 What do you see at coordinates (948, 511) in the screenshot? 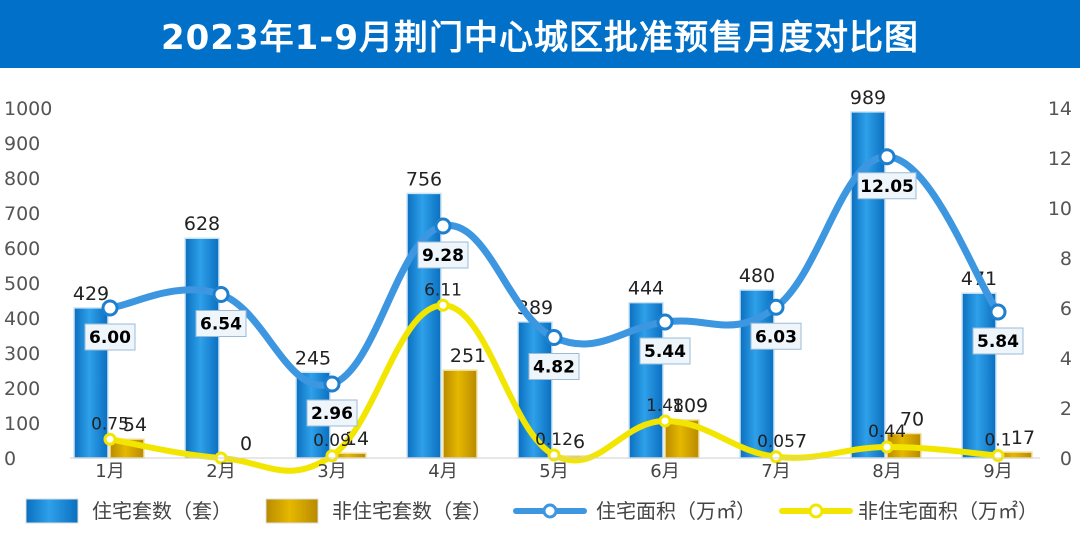
I see `legend-label: 非住宅面积（万㎡）` at bounding box center [948, 511].